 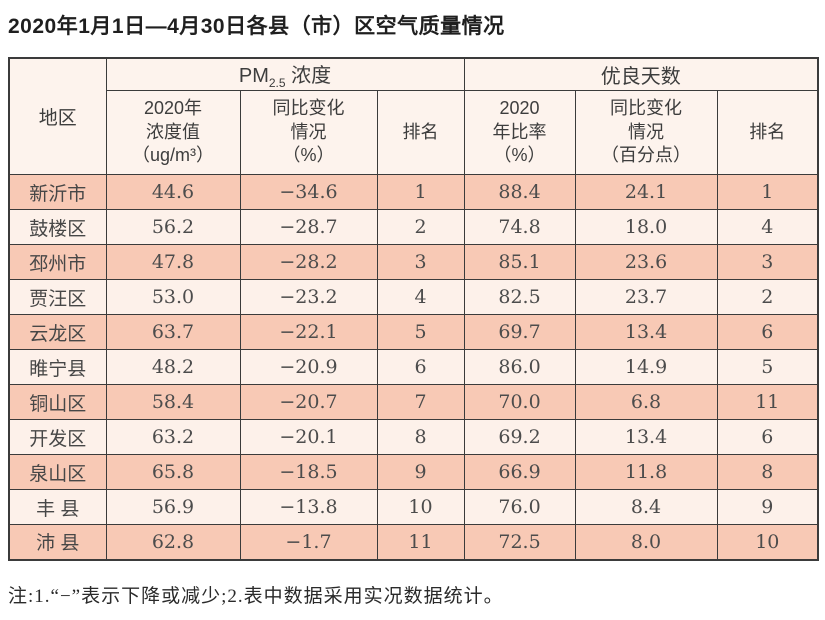 What do you see at coordinates (519, 262) in the screenshot?
I see `cell-good-ratio: 85.1` at bounding box center [519, 262].